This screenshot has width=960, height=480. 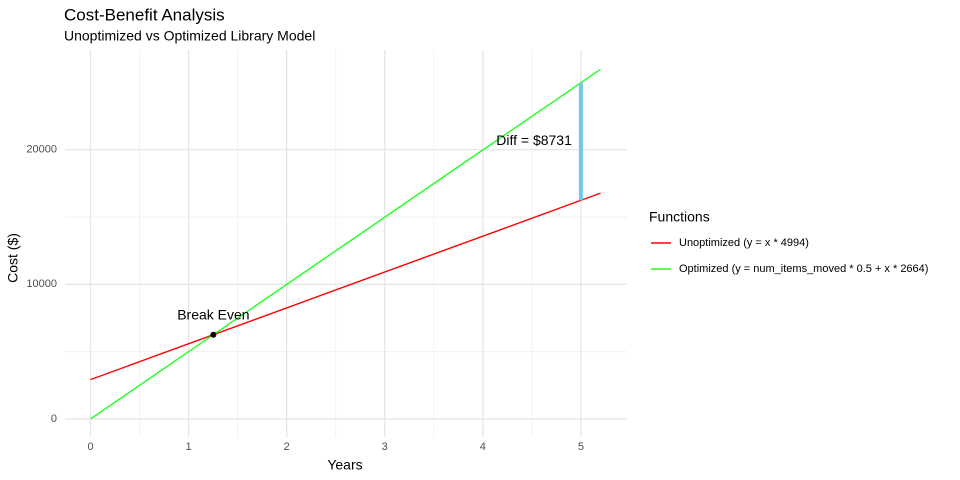 I want to click on y-axis-title: Cost ($), so click(x=13, y=258).